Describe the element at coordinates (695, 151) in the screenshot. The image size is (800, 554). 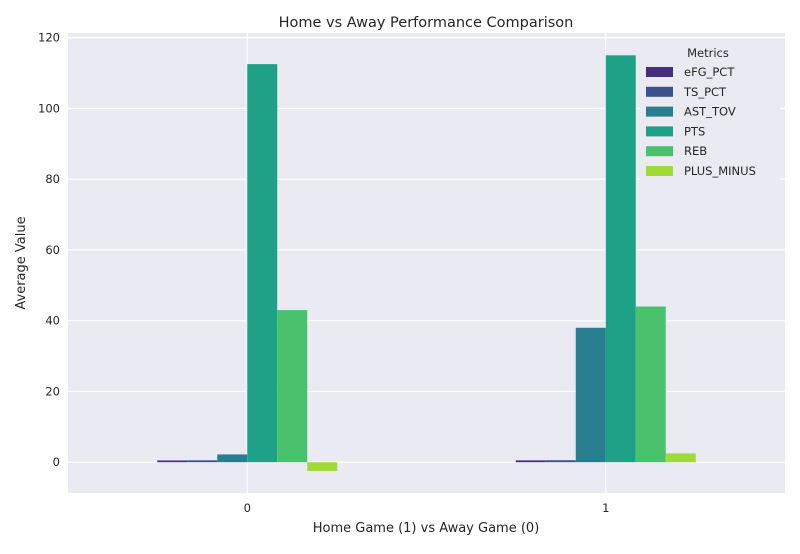
I see `legend-label-reb: REB` at that location.